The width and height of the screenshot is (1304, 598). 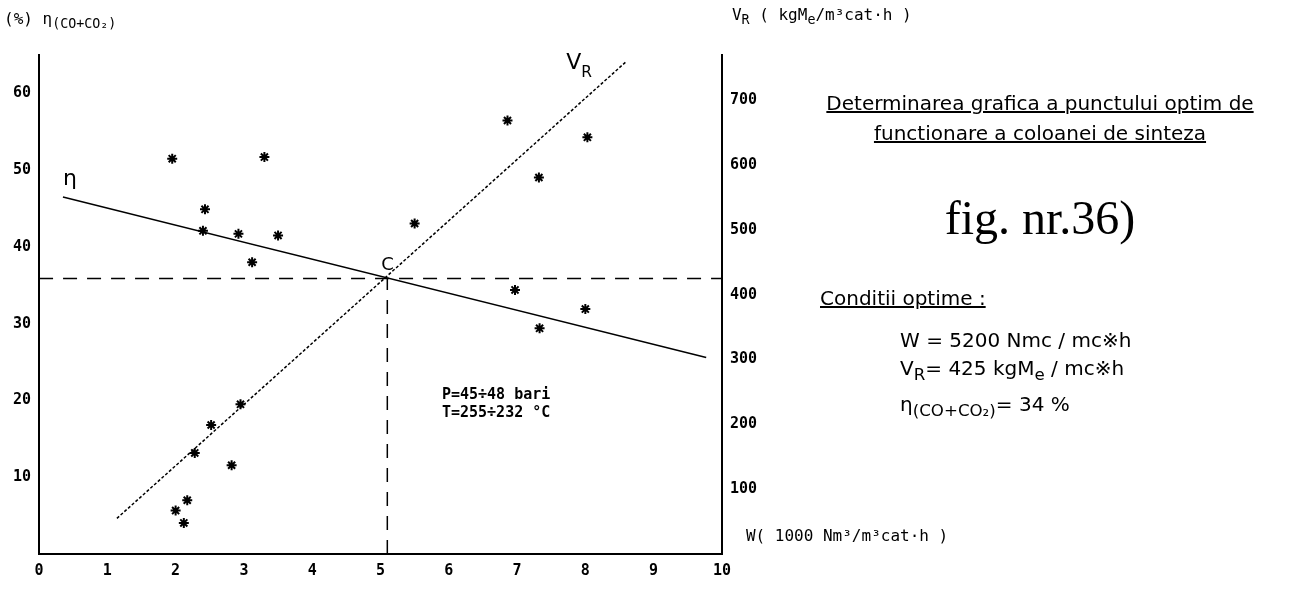 What do you see at coordinates (22, 169) in the screenshot?
I see `y-tick-label: 50` at bounding box center [22, 169].